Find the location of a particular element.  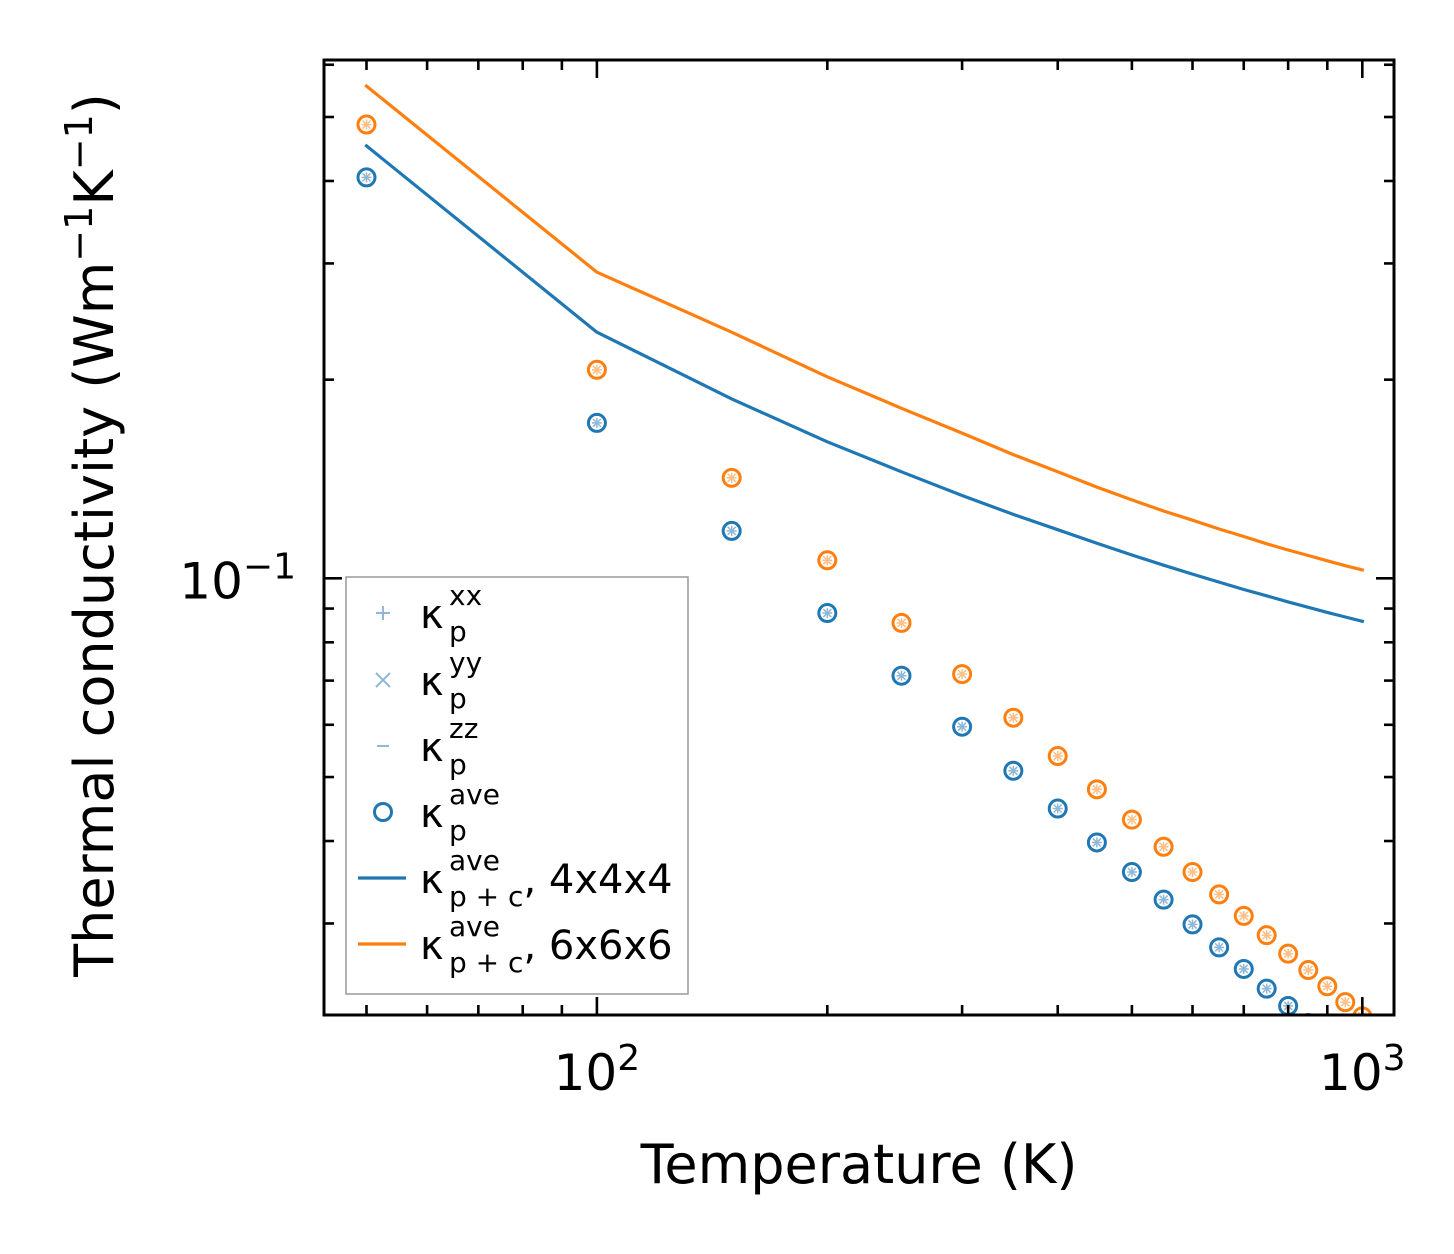

y-axis-label-part: Thermal conductivity (Wm is located at coordinates (94, 620).